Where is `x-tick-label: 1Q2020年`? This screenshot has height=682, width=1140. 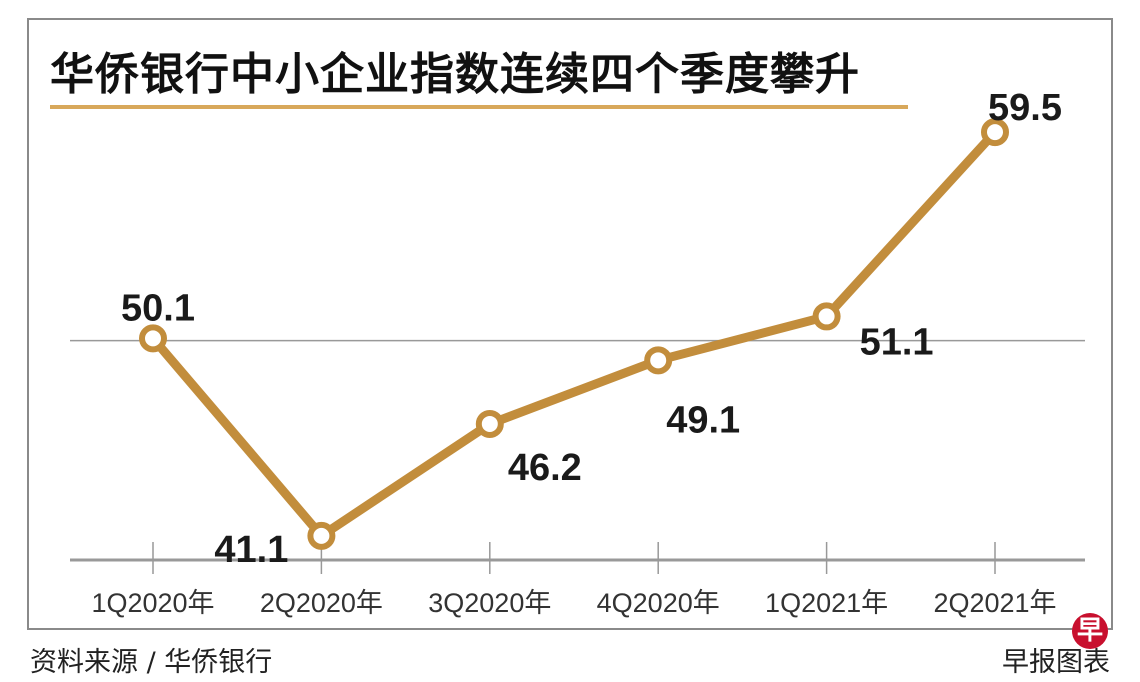
x-tick-label: 1Q2020年 is located at coordinates (152, 603).